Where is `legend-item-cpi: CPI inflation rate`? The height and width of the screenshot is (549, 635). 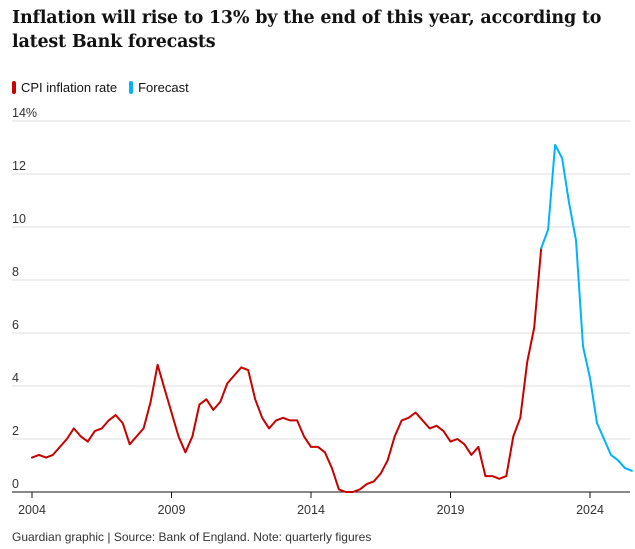 legend-item-cpi: CPI inflation rate is located at coordinates (64, 87).